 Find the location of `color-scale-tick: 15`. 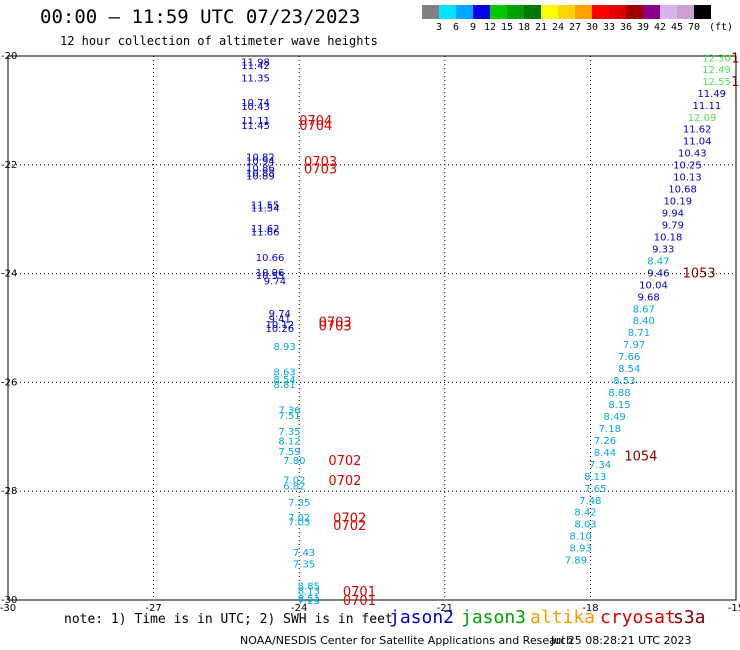

color-scale-tick: 15 is located at coordinates (507, 27).